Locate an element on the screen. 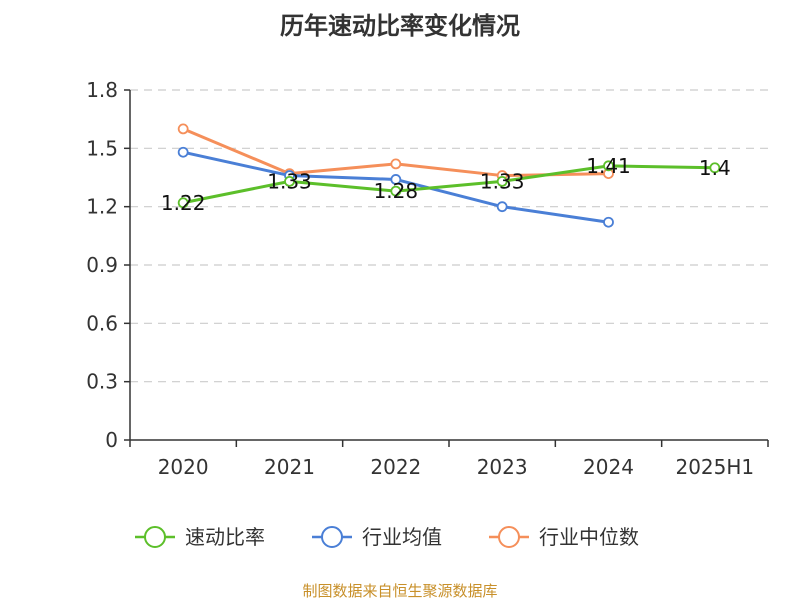 Image resolution: width=800 pixels, height=600 pixels. source-note: 制图数据来自恒生聚源数据库 is located at coordinates (399, 591).